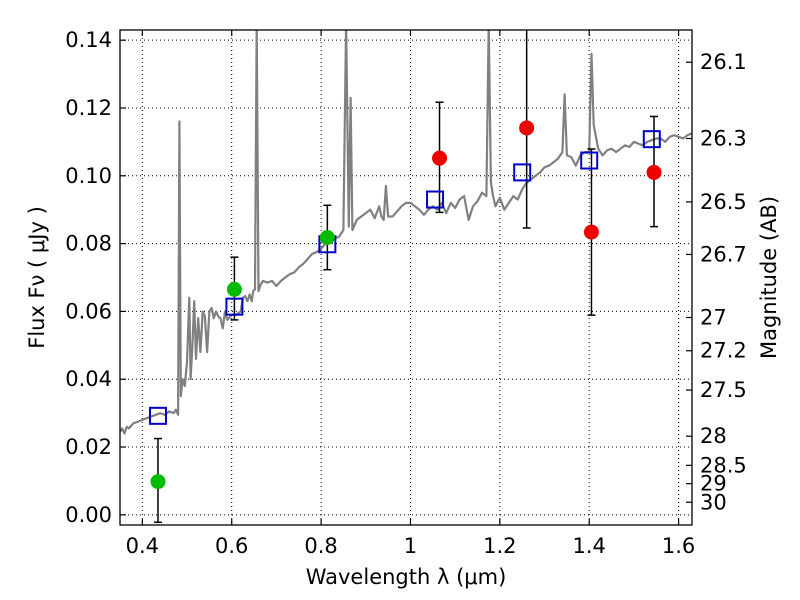 The width and height of the screenshot is (800, 600). What do you see at coordinates (231, 546) in the screenshot?
I see `x-tick-label: 0.6` at bounding box center [231, 546].